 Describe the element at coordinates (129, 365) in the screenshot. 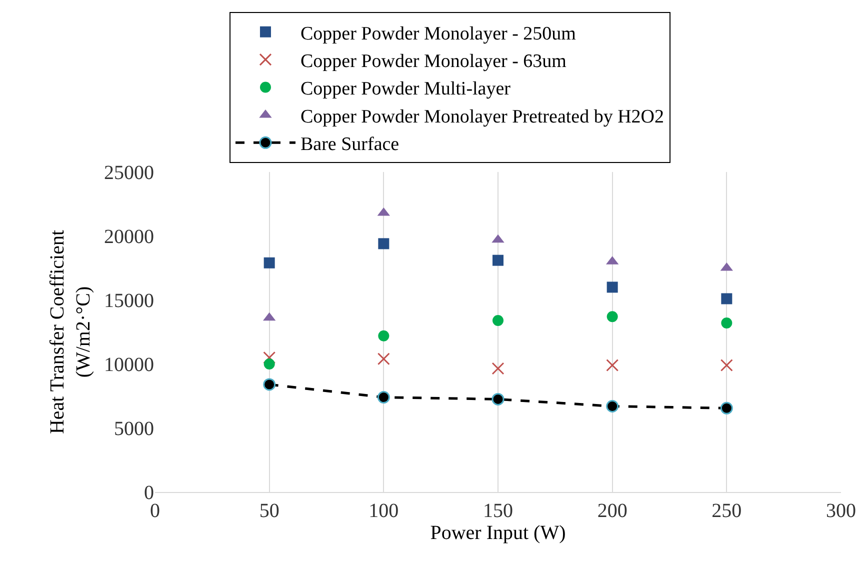

I see `y-tick-label: 10000` at that location.